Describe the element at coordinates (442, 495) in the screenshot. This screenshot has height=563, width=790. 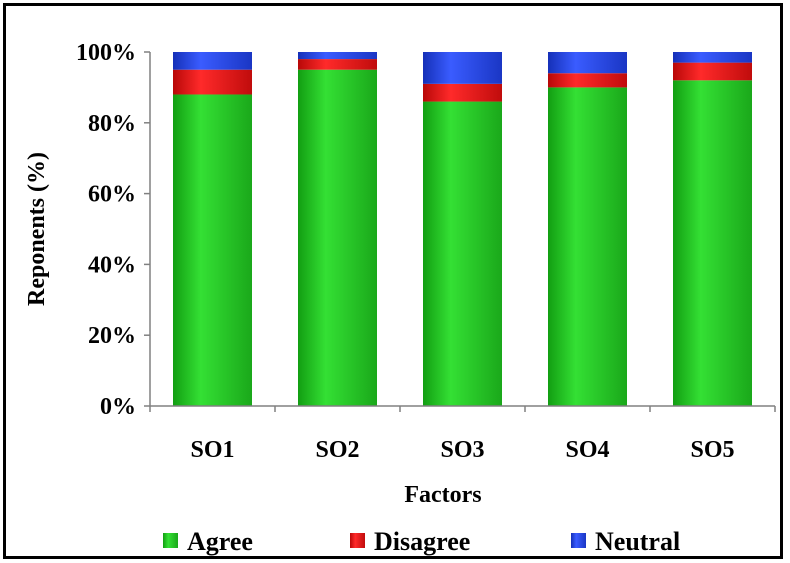
I see `x-axis-title: Factors` at that location.